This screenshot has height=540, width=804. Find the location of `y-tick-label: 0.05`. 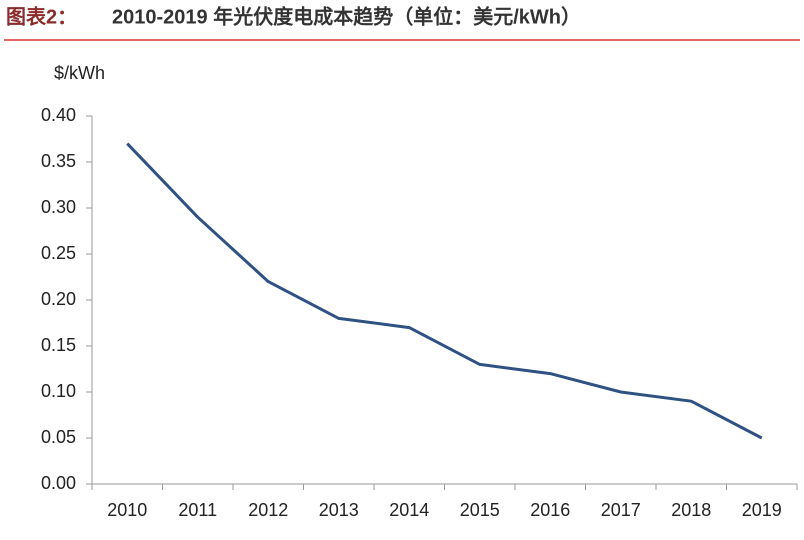

y-tick-label: 0.05 is located at coordinates (58, 437).